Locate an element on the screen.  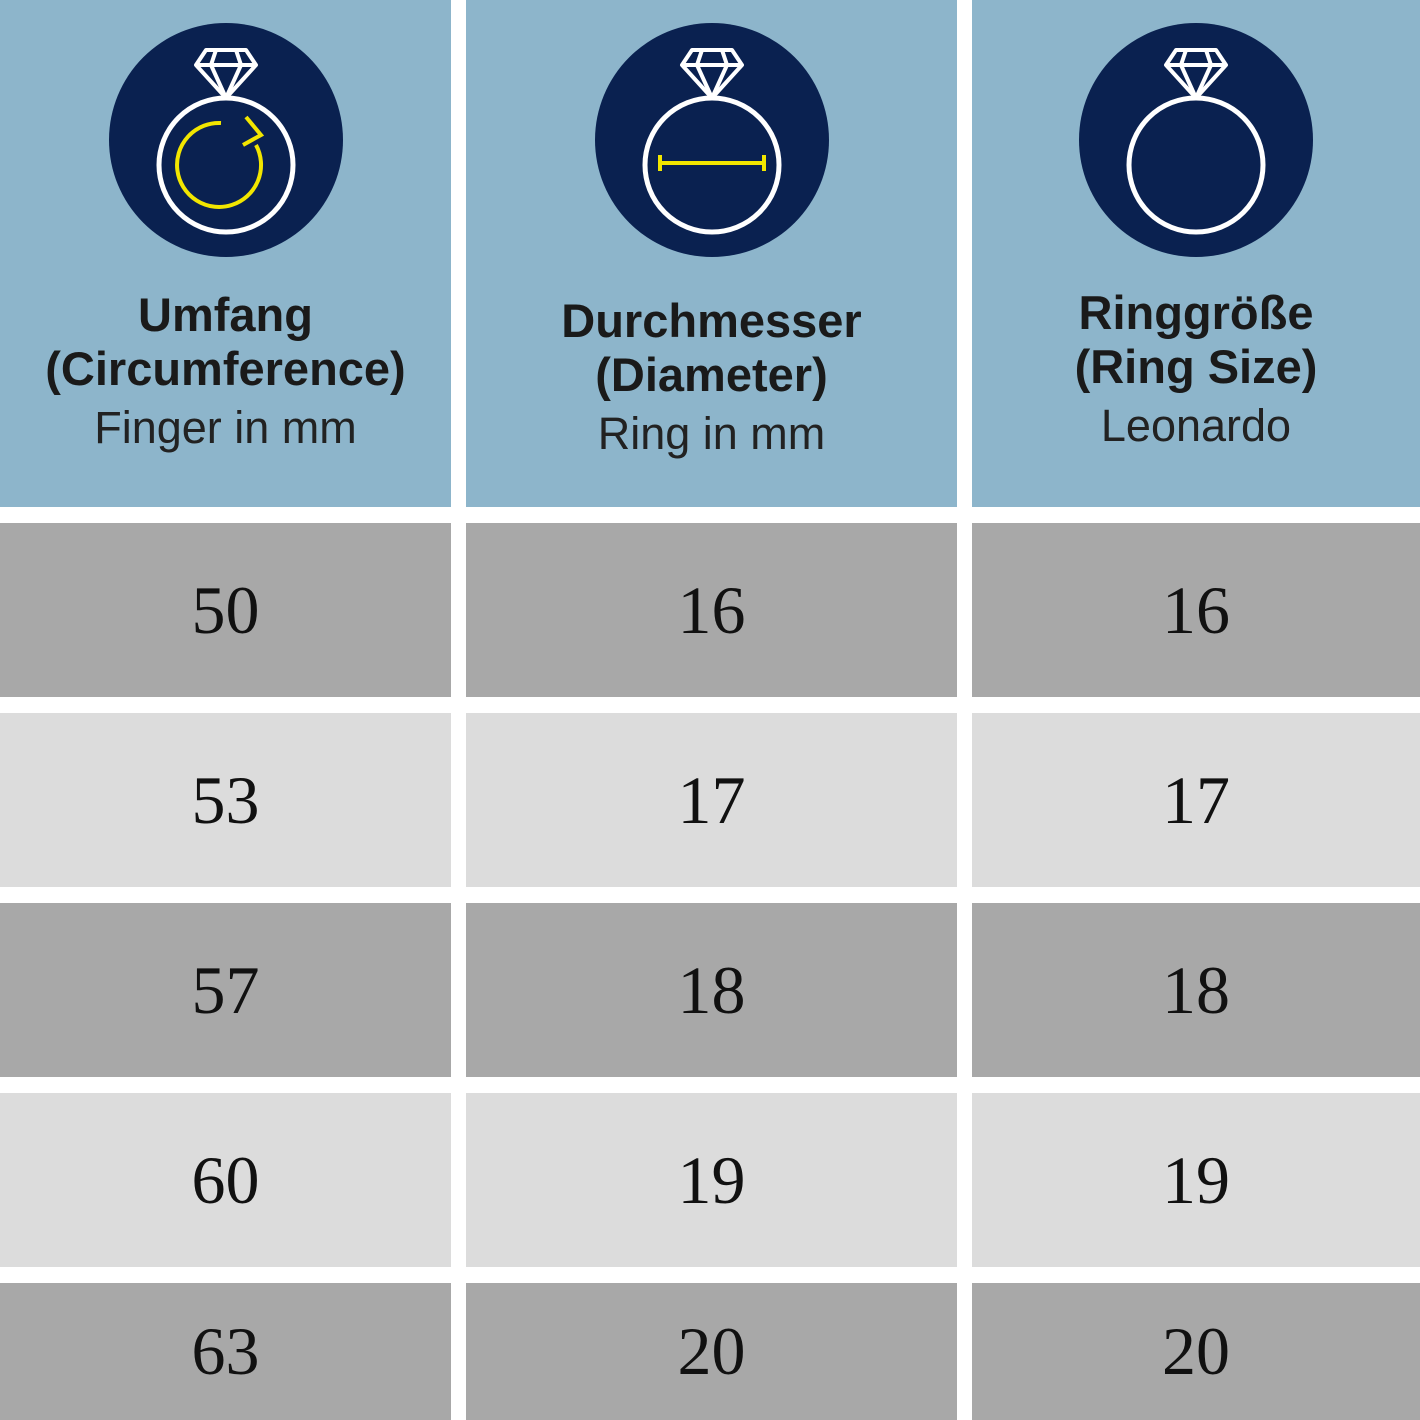
column-unit: Ring in mm is located at coordinates (711, 433).